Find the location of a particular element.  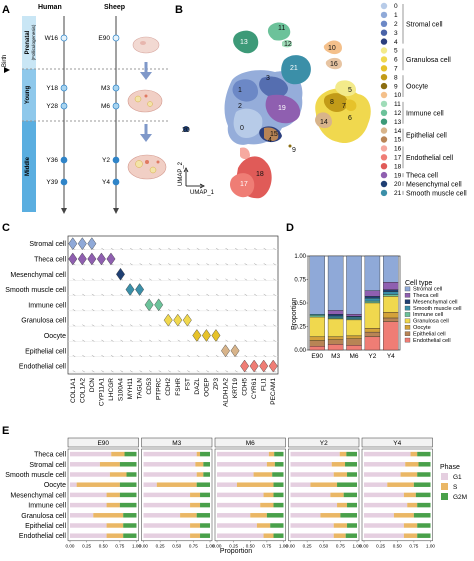

umap-label-2: 2 is located at coordinates (240, 106).